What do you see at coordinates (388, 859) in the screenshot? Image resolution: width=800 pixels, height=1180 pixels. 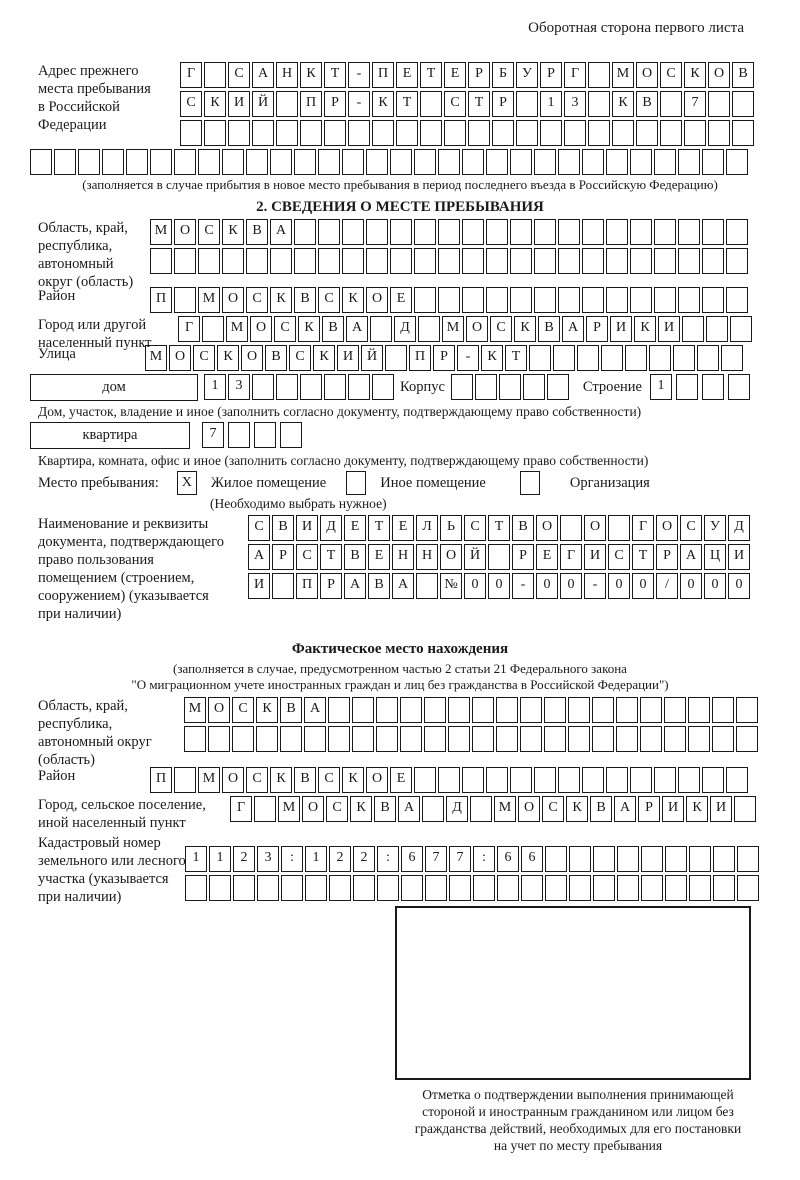 I see `char-cell: :` at bounding box center [388, 859].